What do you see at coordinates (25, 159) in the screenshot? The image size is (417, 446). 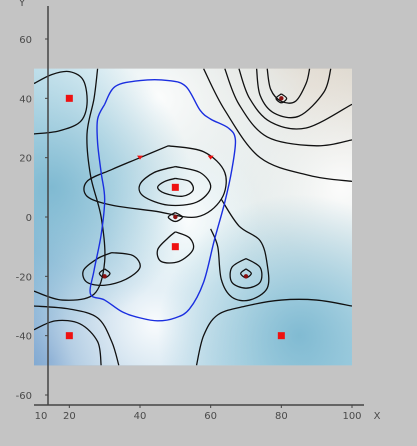 I see `y-tick-label-2: 20` at bounding box center [25, 159].